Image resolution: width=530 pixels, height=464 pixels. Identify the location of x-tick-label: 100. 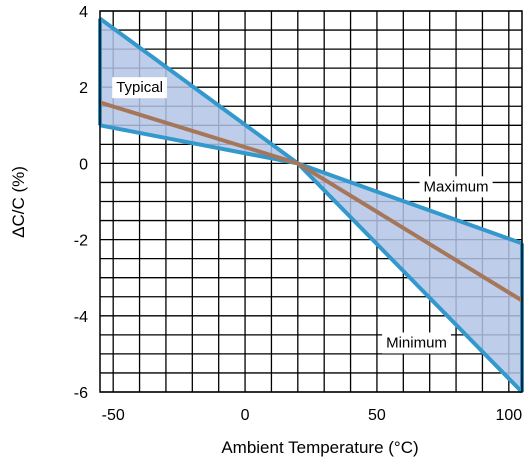
(508, 415).